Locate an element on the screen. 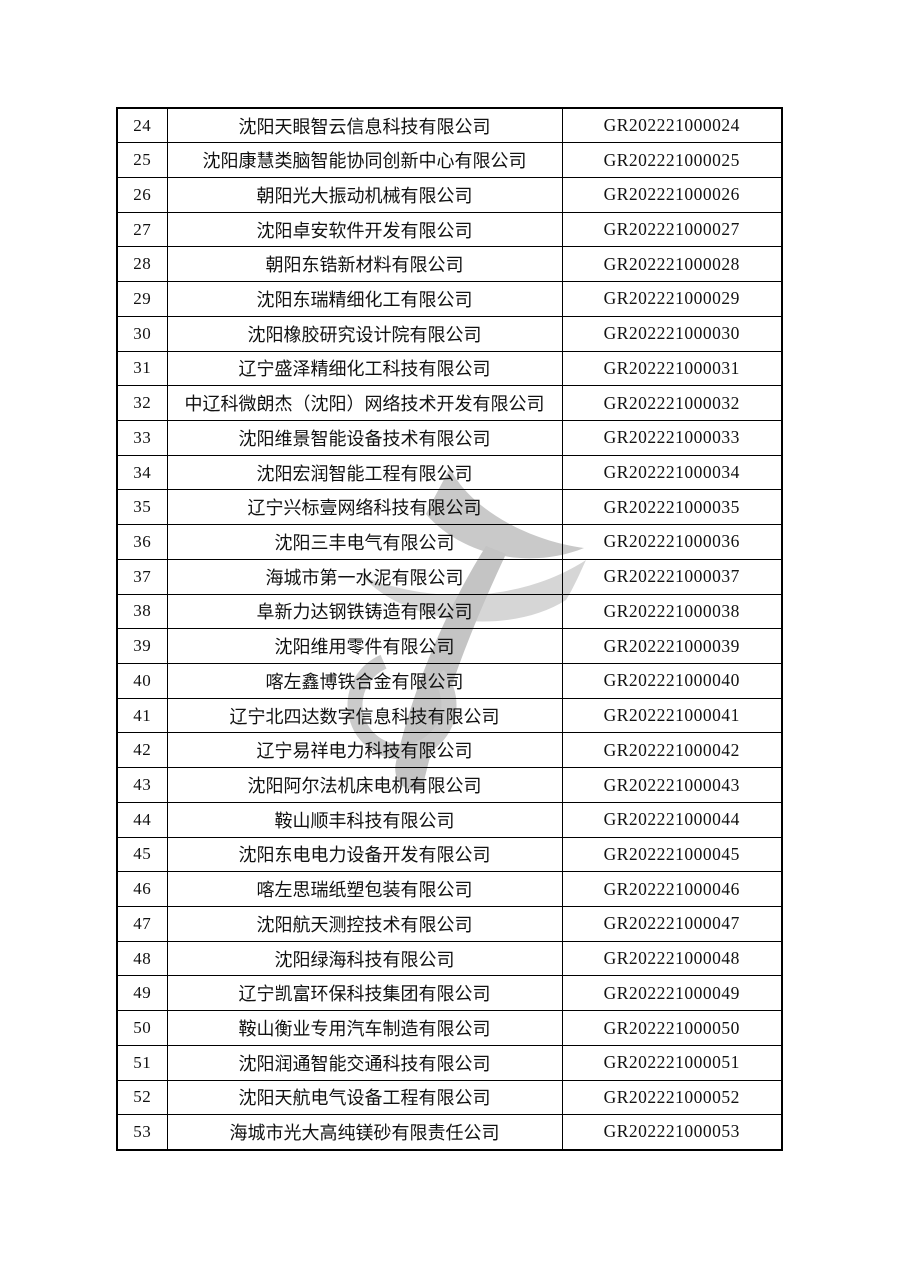 Image resolution: width=901 pixels, height=1274 pixels. company-name-cell: 朝阳光大振动机械有限公司 is located at coordinates (364, 194).